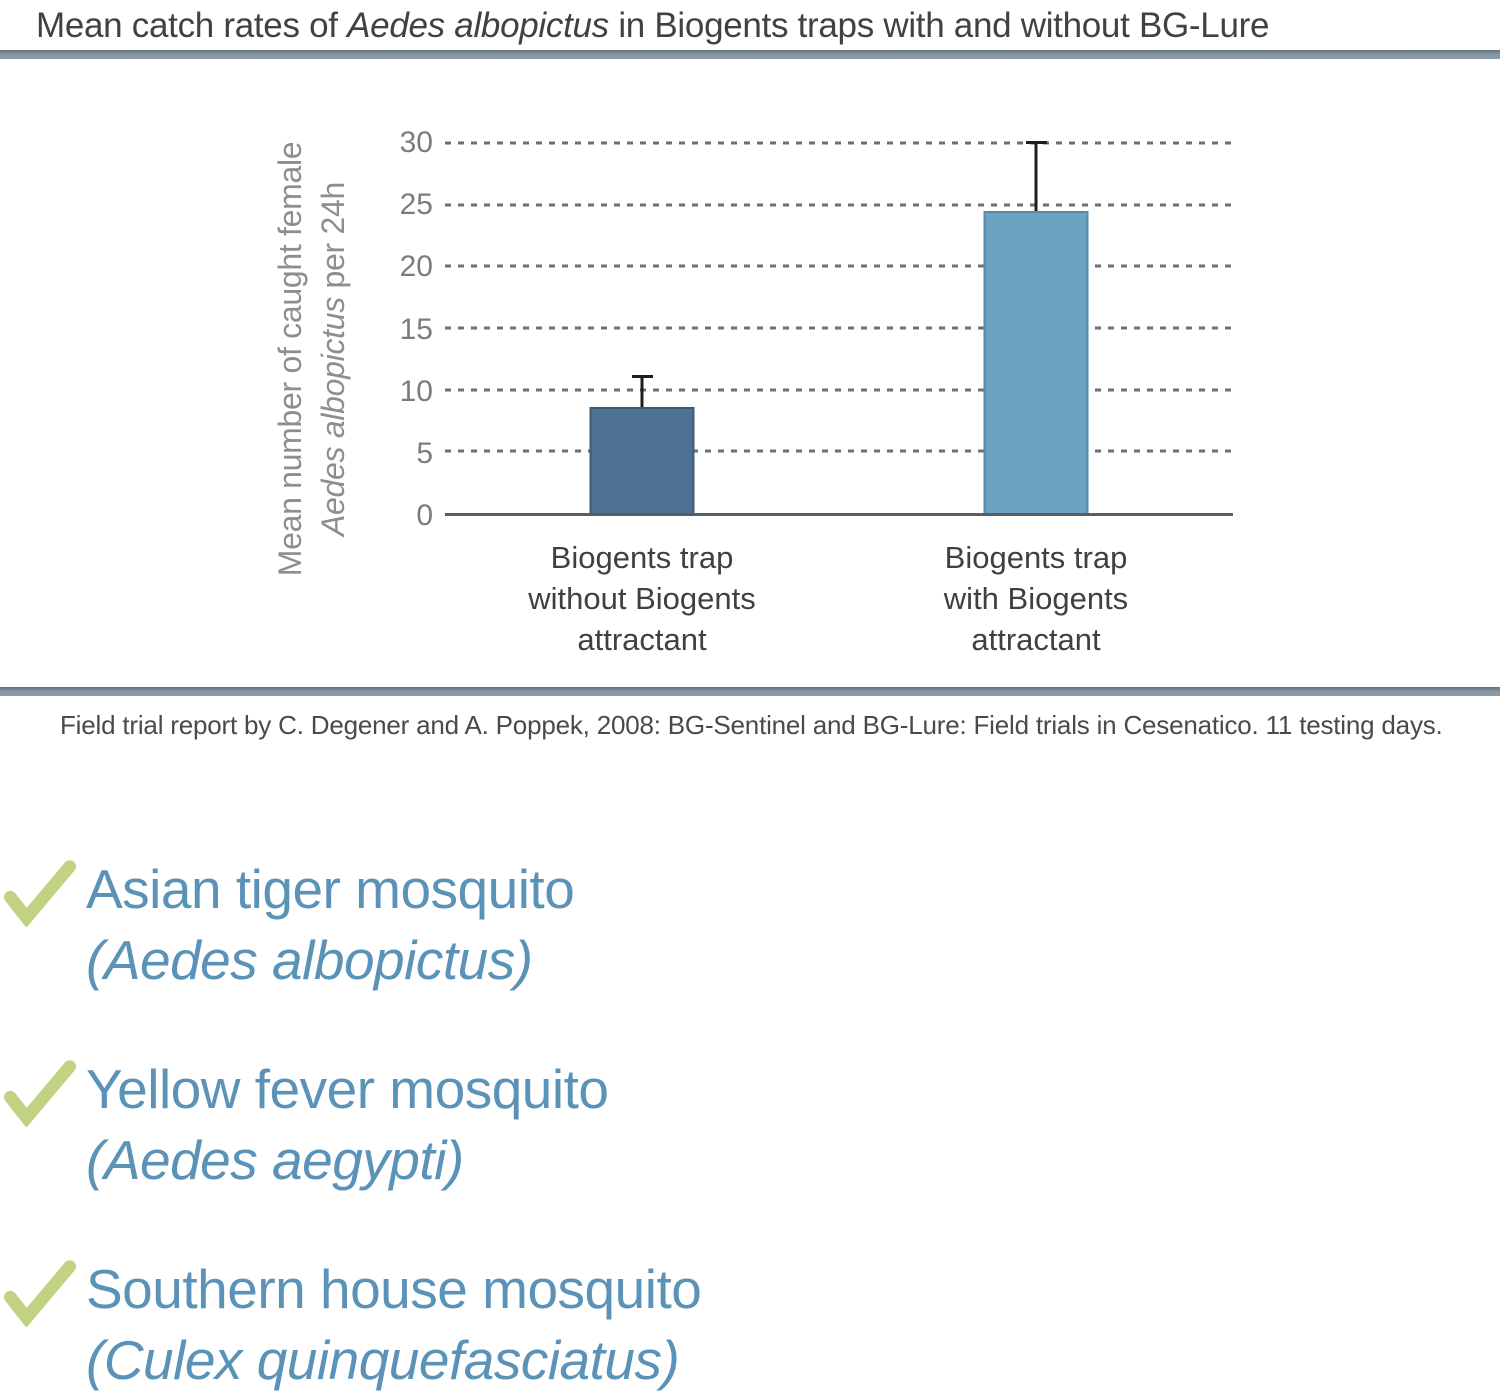 Image resolution: width=1500 pixels, height=1396 pixels. Describe the element at coordinates (275, 1160) in the screenshot. I see `species-latin-name: (Aedes aegypti)` at that location.